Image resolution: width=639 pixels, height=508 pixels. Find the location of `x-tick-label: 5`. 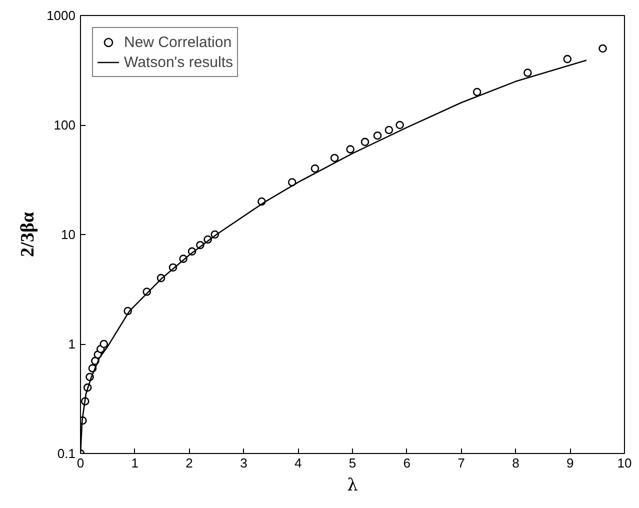

x-tick-label: 5 is located at coordinates (352, 463).